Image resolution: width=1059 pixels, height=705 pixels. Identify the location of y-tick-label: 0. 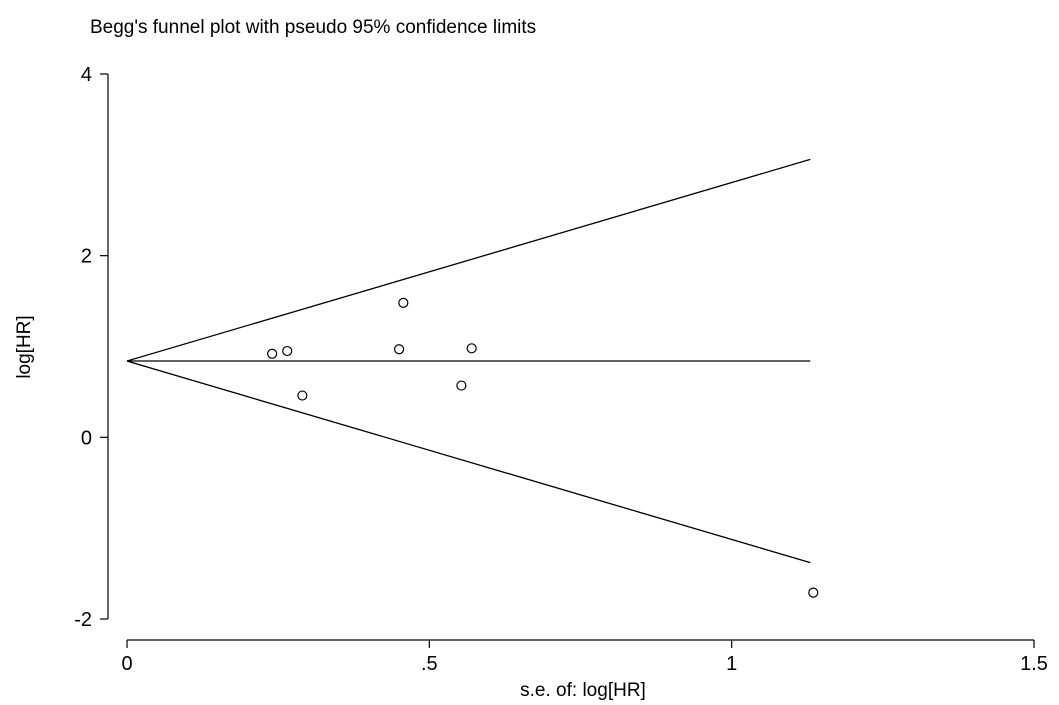
(86, 438).